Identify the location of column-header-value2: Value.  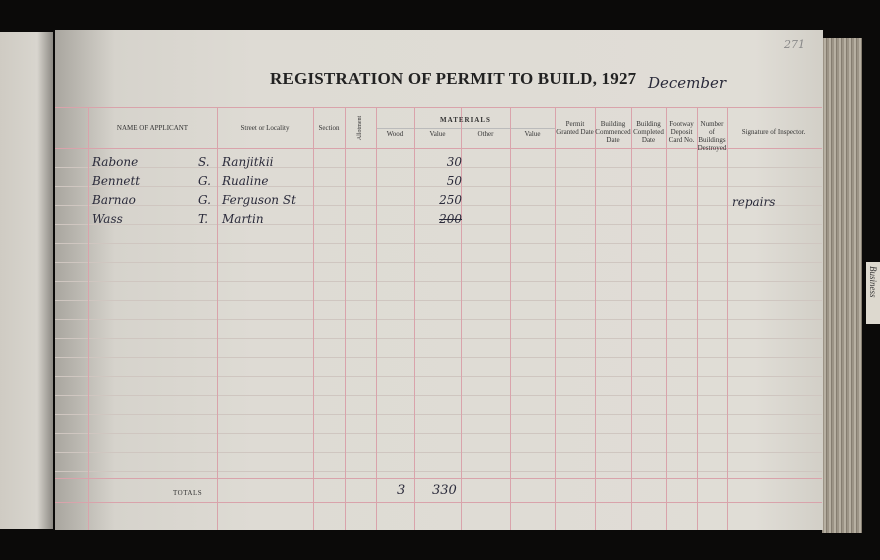
(532, 134).